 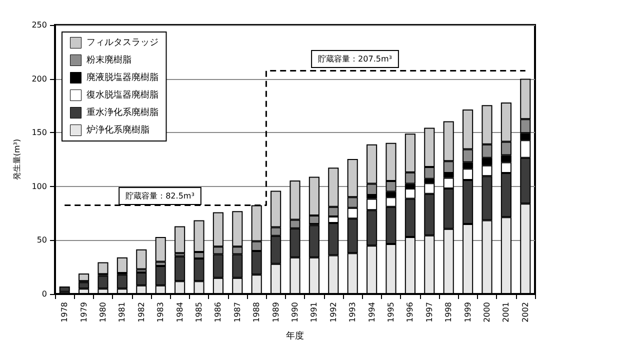 What do you see at coordinates (39, 79) in the screenshot?
I see `y-tick-label: 200` at bounding box center [39, 79].